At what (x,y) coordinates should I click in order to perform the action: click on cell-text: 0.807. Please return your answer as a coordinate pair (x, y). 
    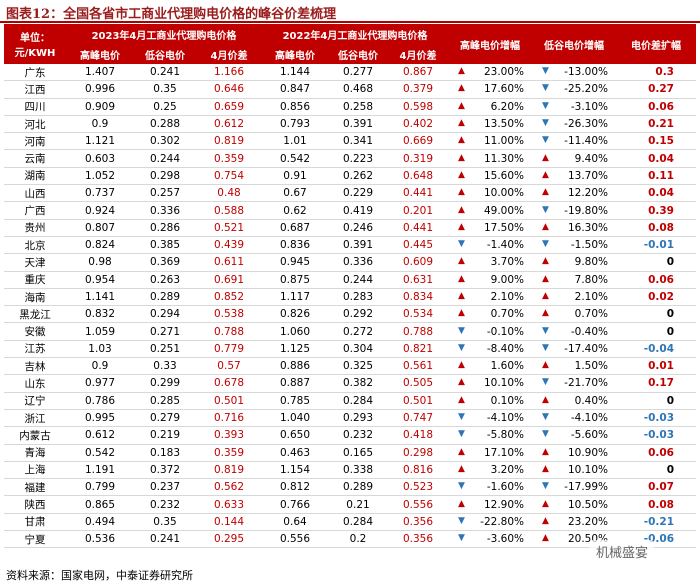
    Looking at the image, I should click on (100, 227).